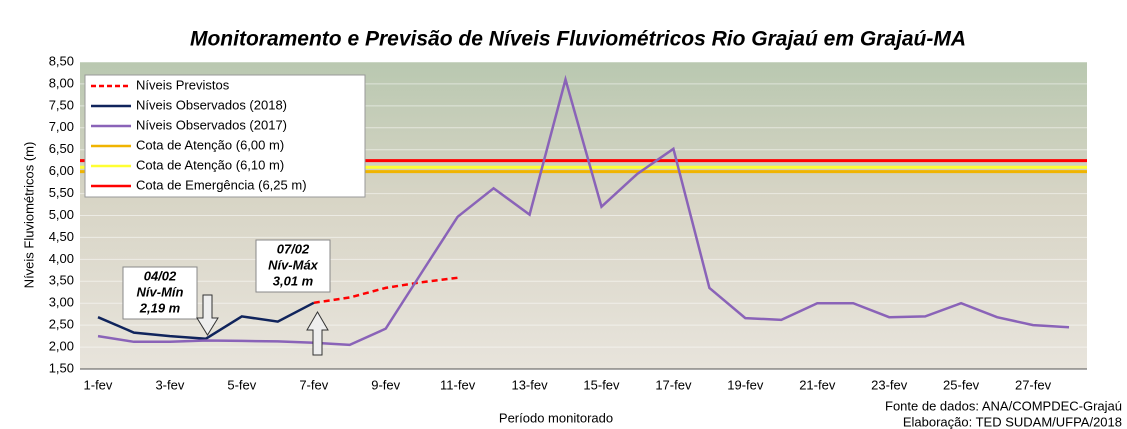 This screenshot has width=1127, height=429. Describe the element at coordinates (817, 384) in the screenshot. I see `x-tick-label: 21-fev` at that location.